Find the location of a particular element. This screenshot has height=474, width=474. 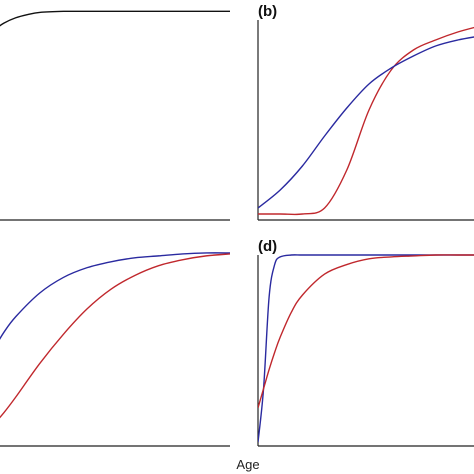

x-axis-title: Age is located at coordinates (247, 464).